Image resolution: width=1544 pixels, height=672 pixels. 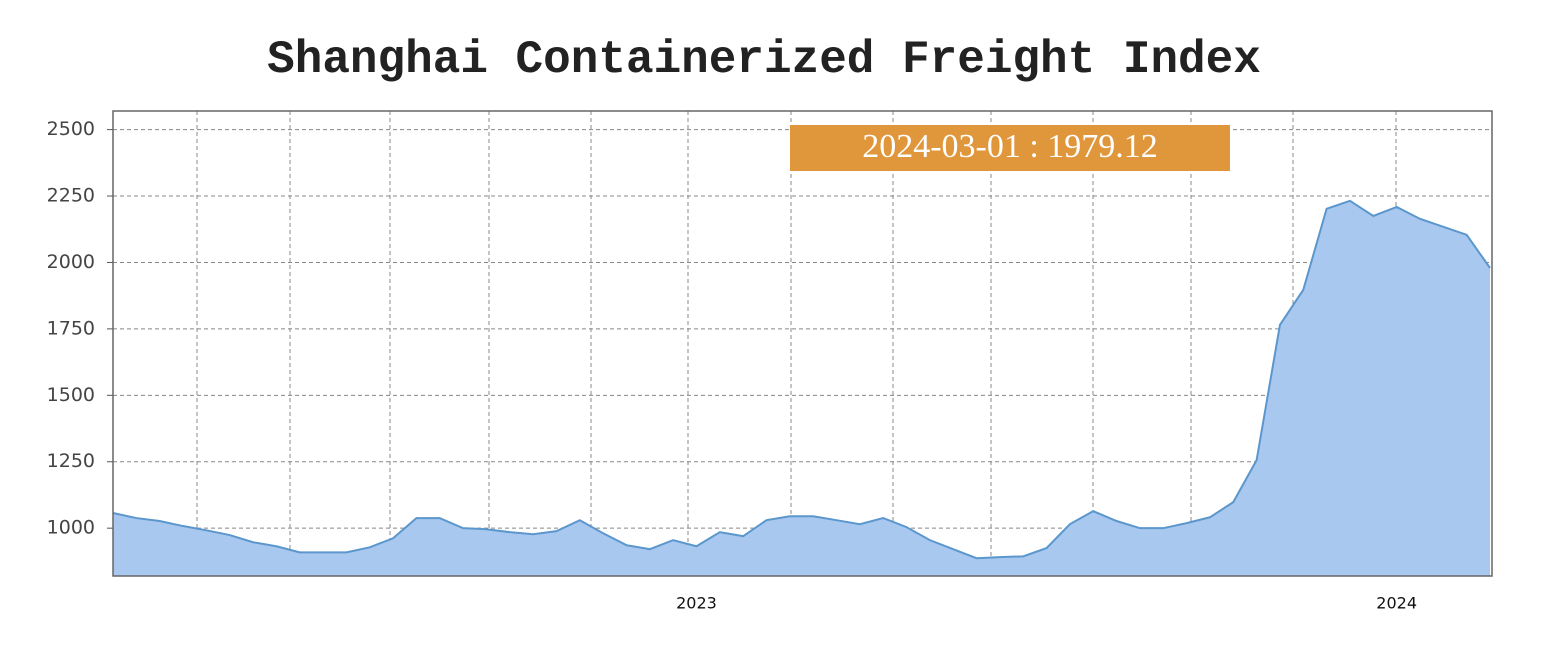 What do you see at coordinates (71, 129) in the screenshot?
I see `y-tick-label: 2500` at bounding box center [71, 129].